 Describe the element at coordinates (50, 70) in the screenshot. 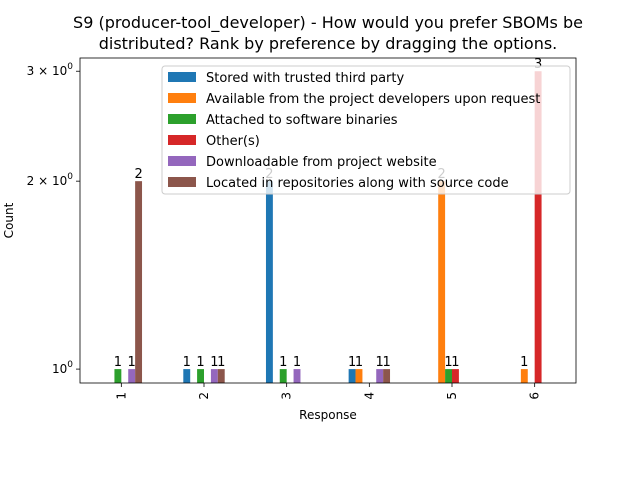

I see `y-tick-label: 3 × 100` at that location.